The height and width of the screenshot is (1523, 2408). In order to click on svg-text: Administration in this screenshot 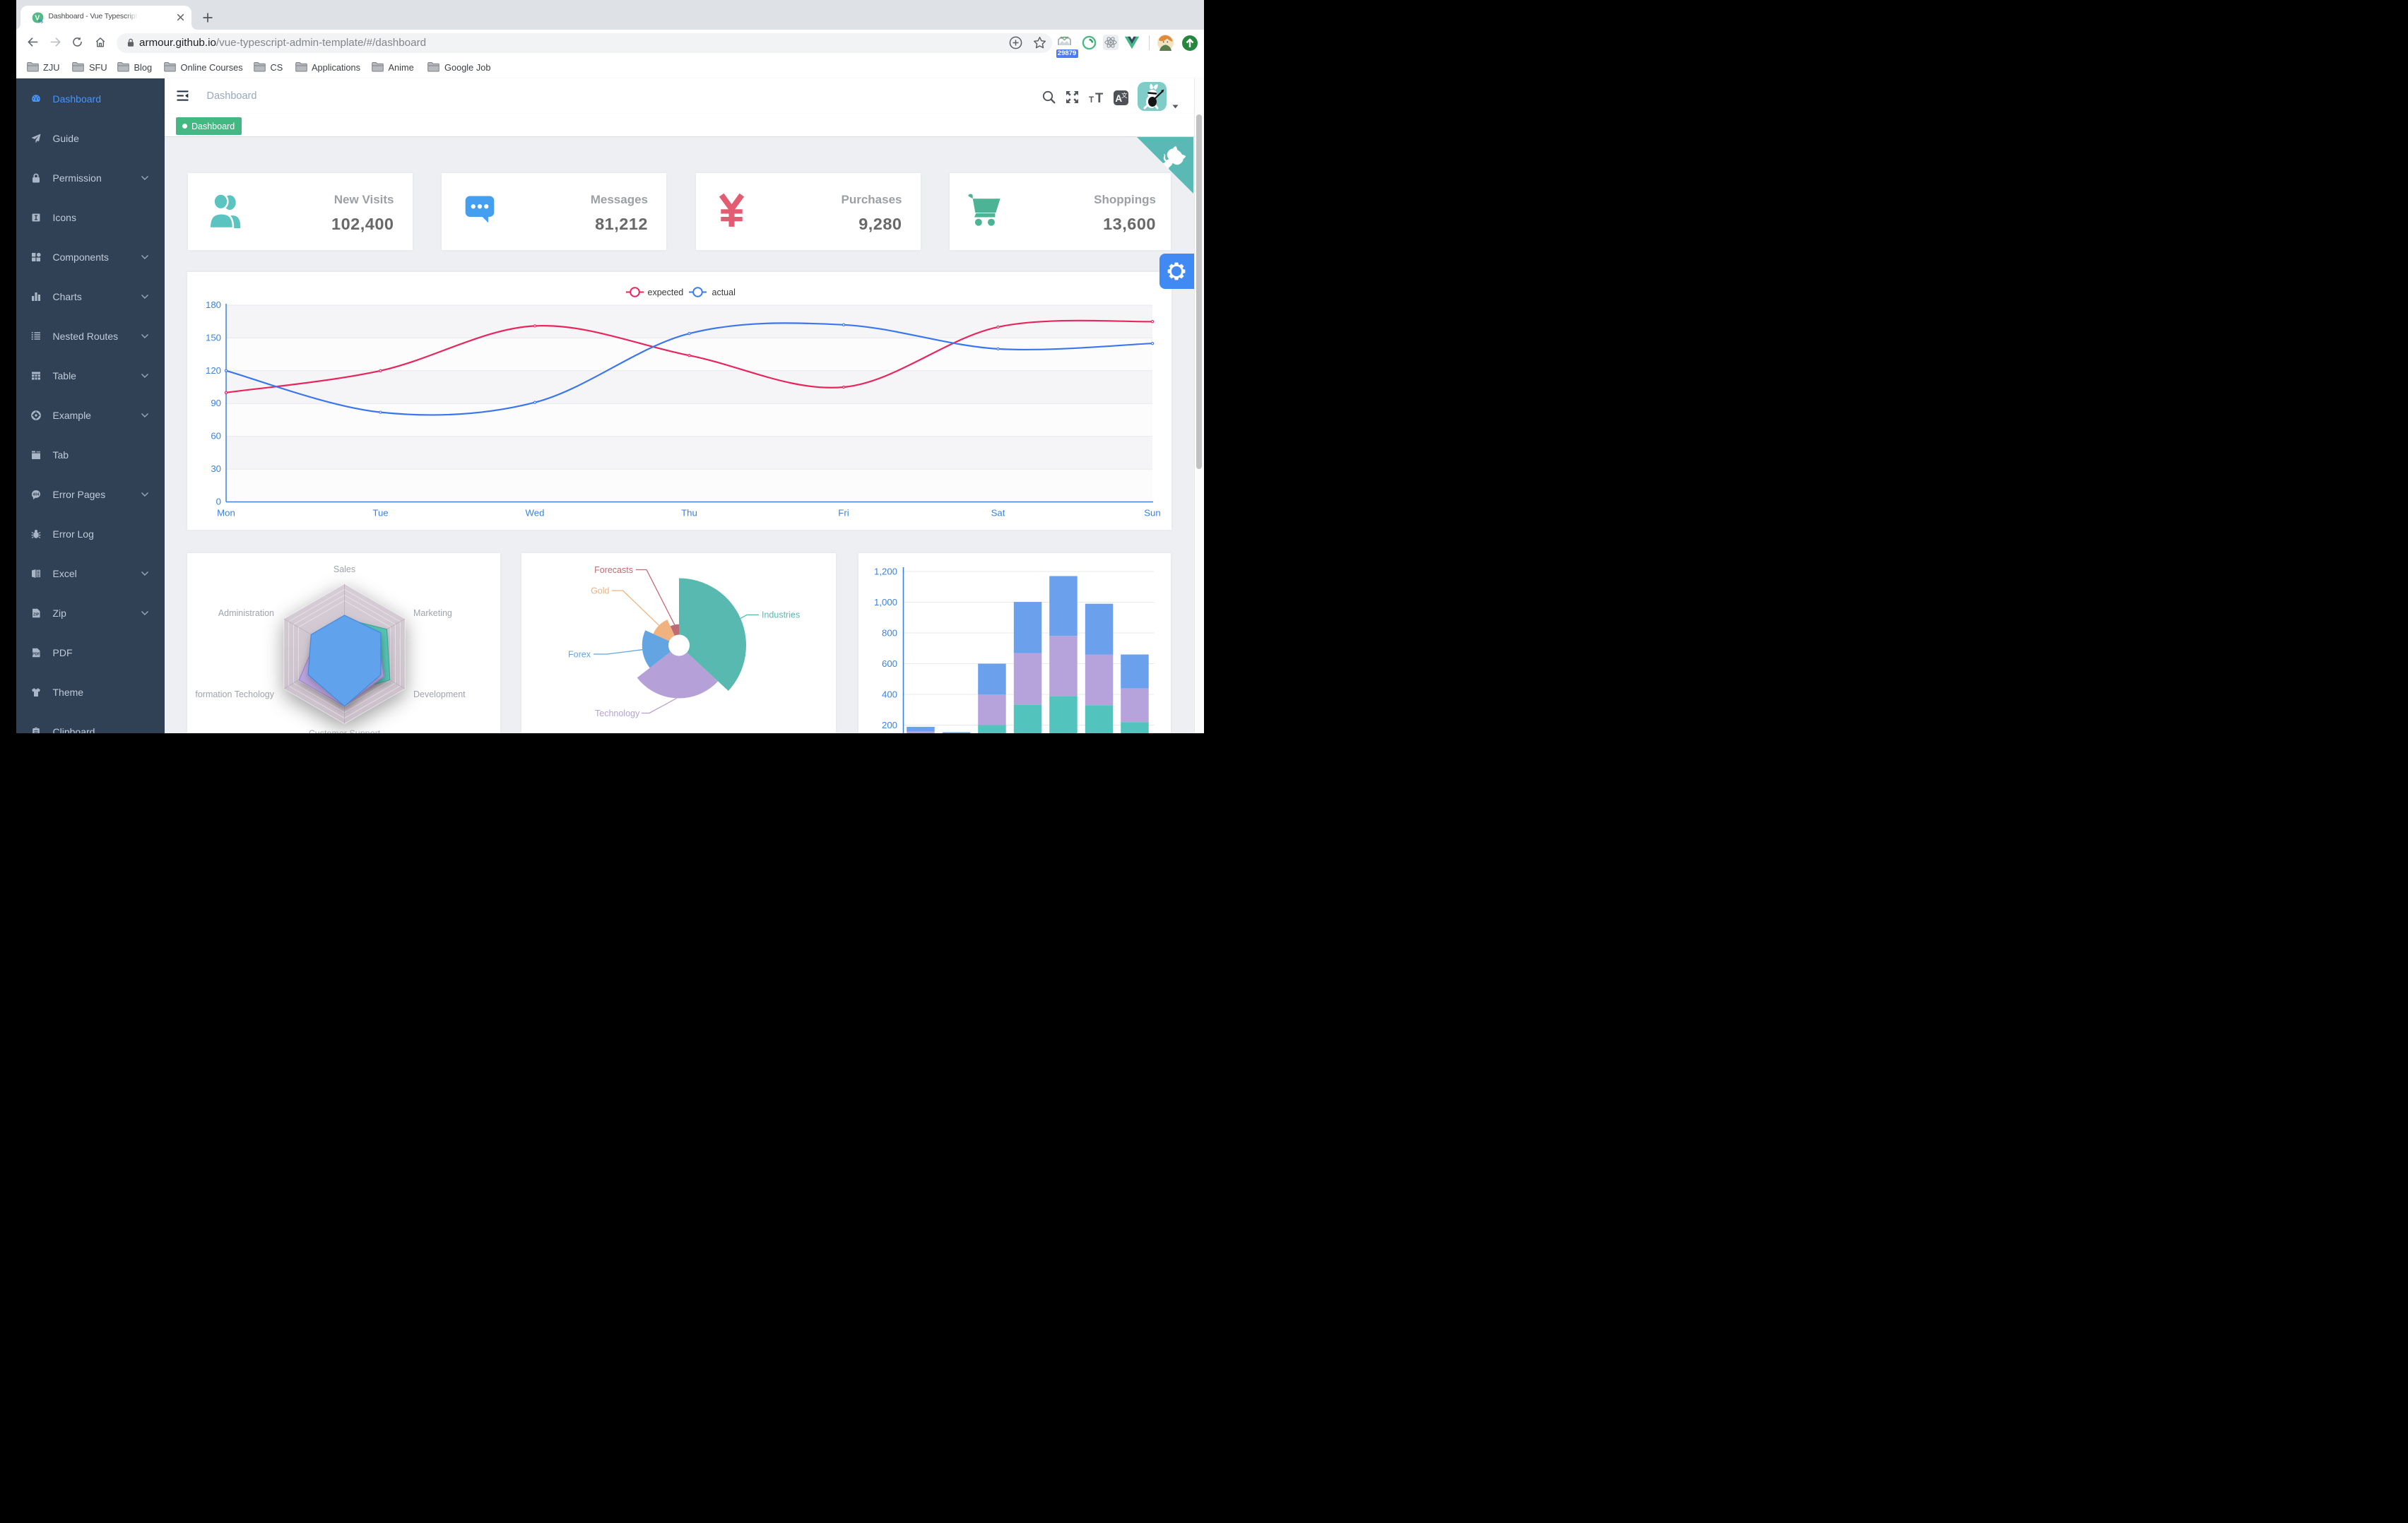, I will do `click(246, 613)`.